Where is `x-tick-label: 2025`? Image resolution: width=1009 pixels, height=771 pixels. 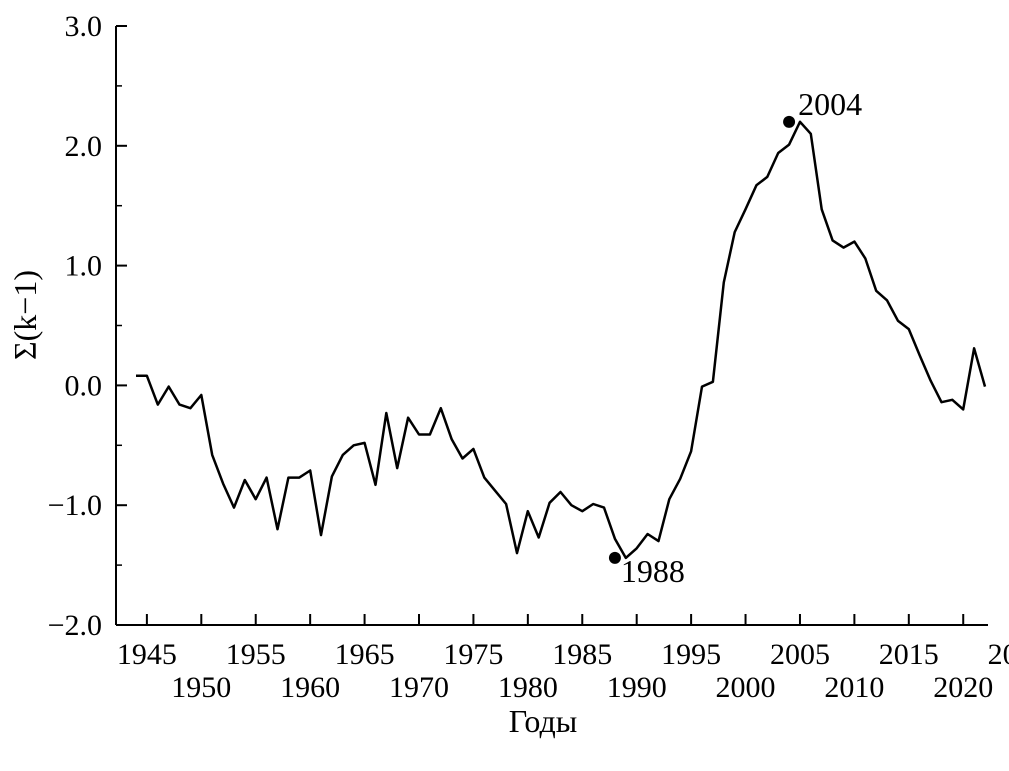
x-tick-label: 2025 is located at coordinates (998, 654).